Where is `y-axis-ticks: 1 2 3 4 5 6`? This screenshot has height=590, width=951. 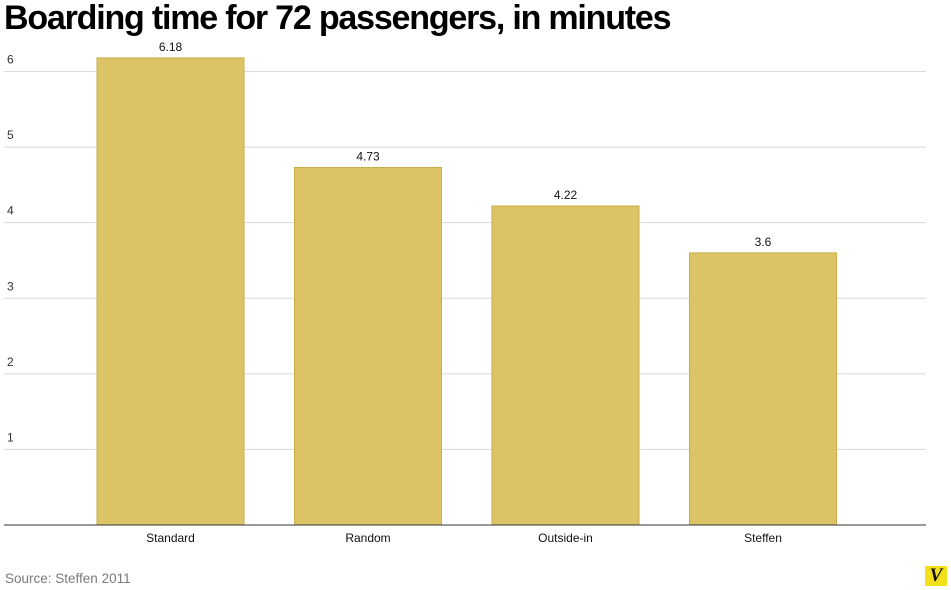 y-axis-ticks: 1 2 3 4 5 6 is located at coordinates (10, 249).